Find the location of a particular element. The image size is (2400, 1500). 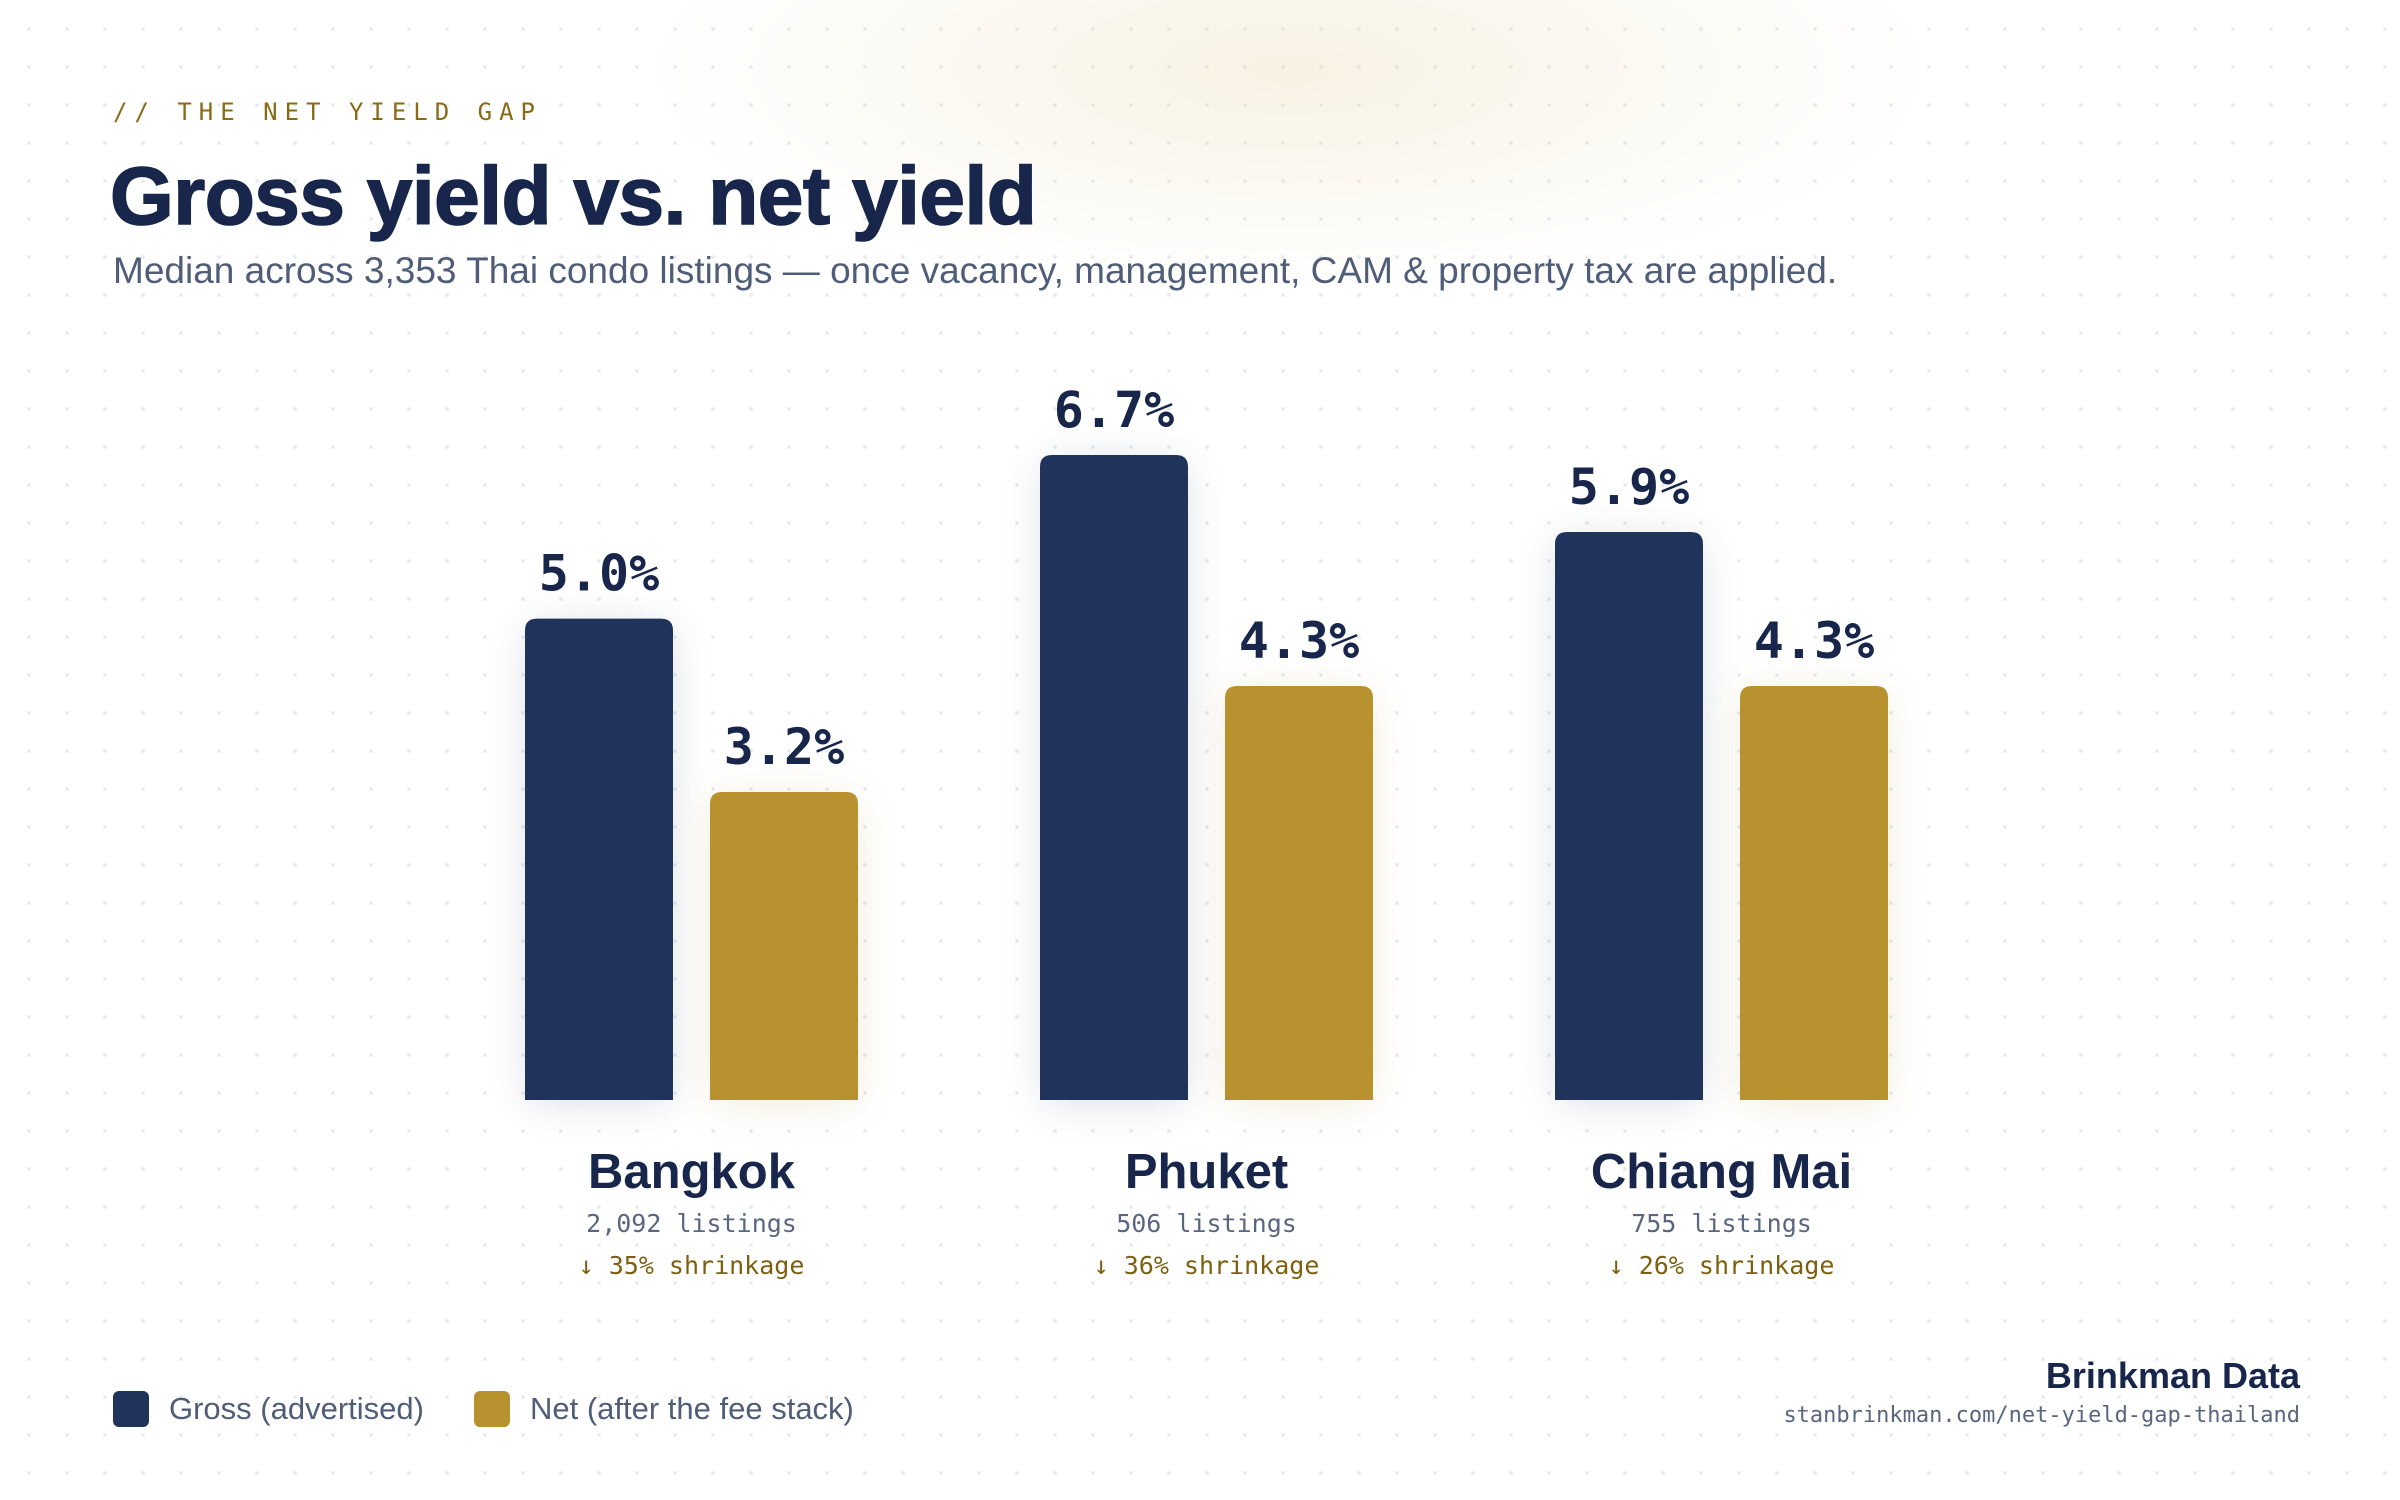

shrinkage-note-bangkok: ↓ 35% shrinkage is located at coordinates (692, 1265).